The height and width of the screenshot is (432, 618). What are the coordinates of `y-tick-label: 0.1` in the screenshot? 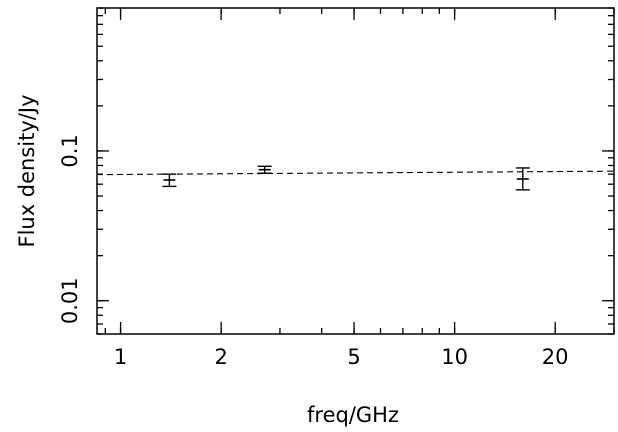 It's located at (70, 150).